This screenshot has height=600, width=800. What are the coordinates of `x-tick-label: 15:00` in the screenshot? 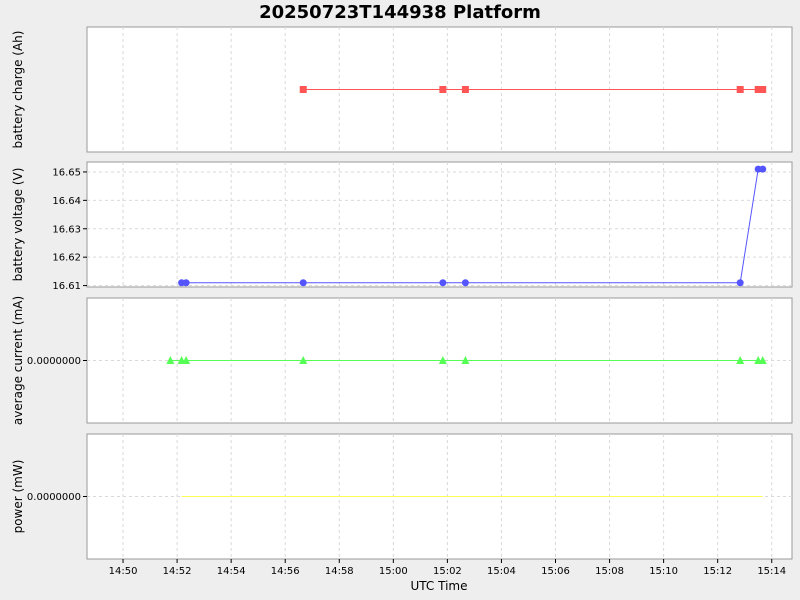 It's located at (393, 571).